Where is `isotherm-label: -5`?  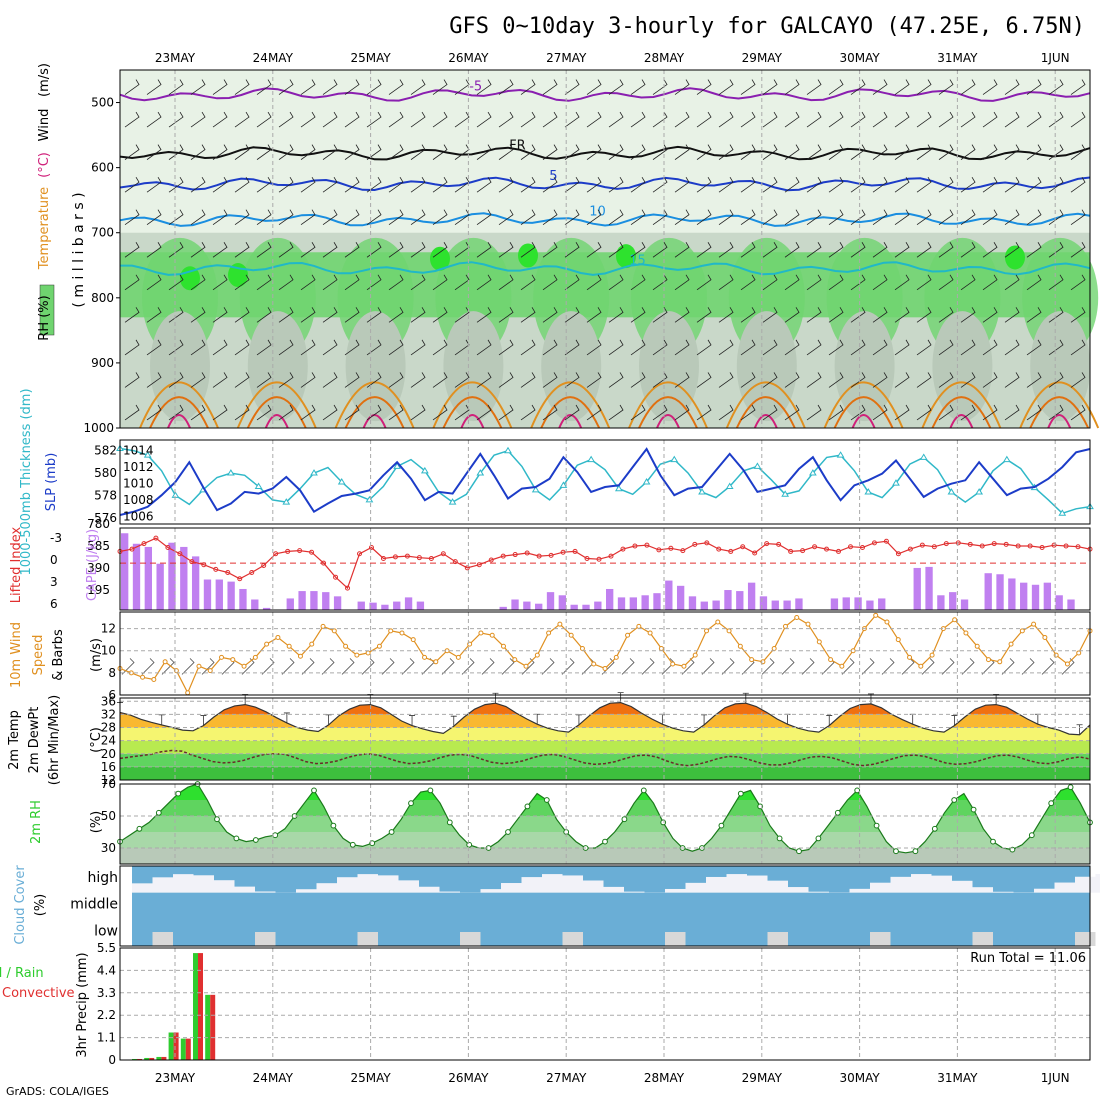
isotherm-label: -5 is located at coordinates (475, 87).